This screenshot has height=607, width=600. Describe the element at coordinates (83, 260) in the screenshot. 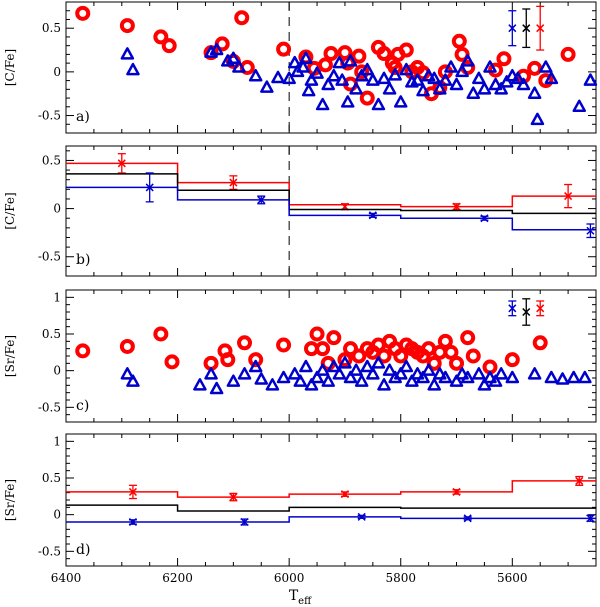

I see `panel-label: b)` at that location.